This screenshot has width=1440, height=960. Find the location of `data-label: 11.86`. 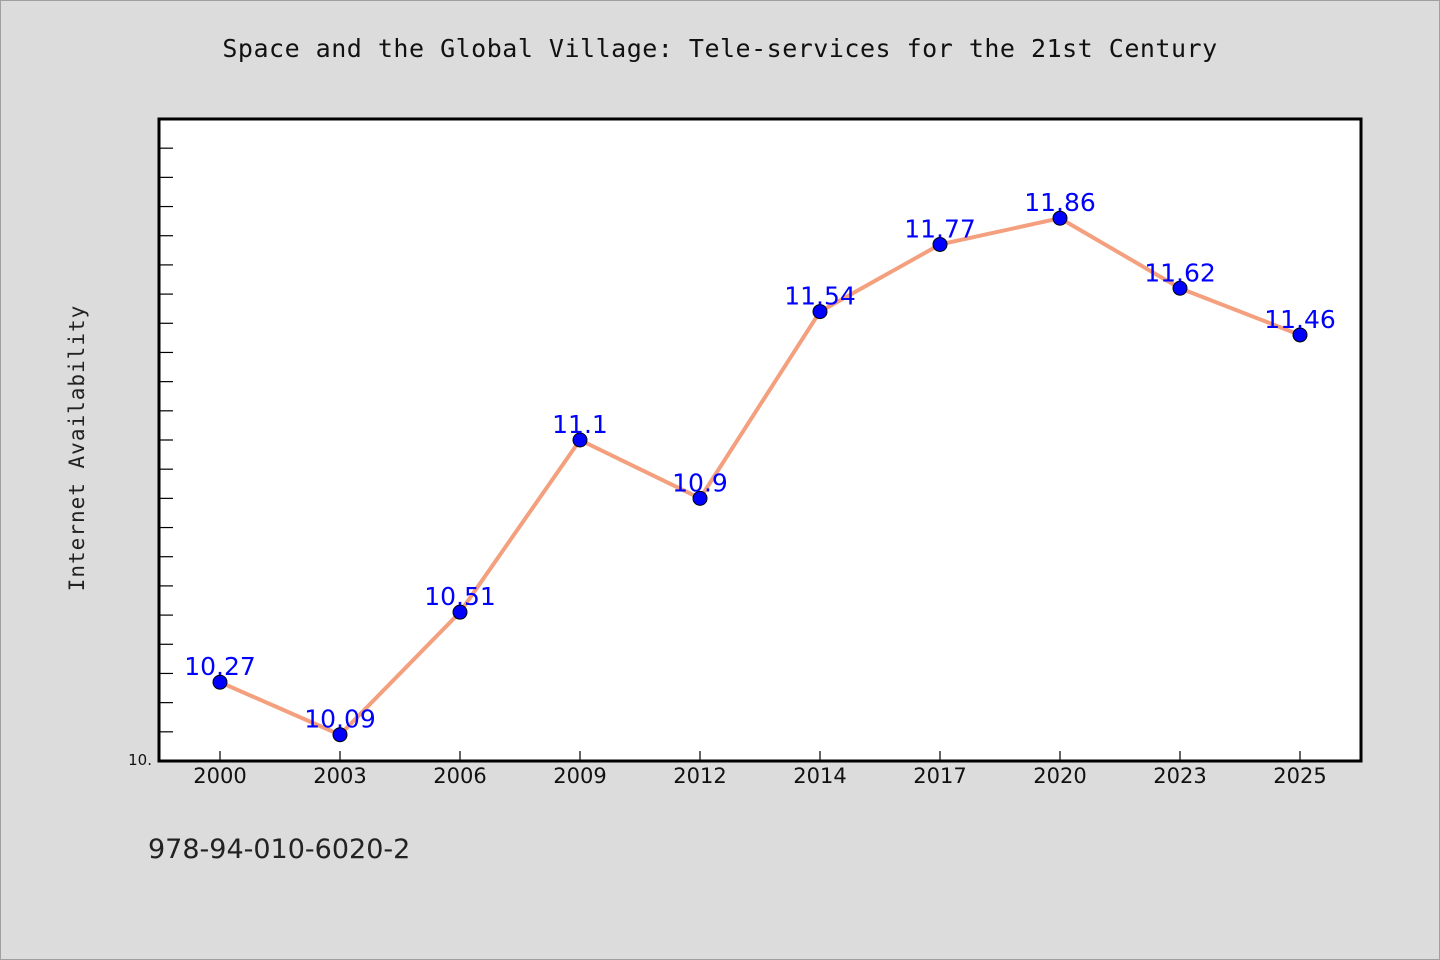

data-label: 11.86 is located at coordinates (1060, 202).